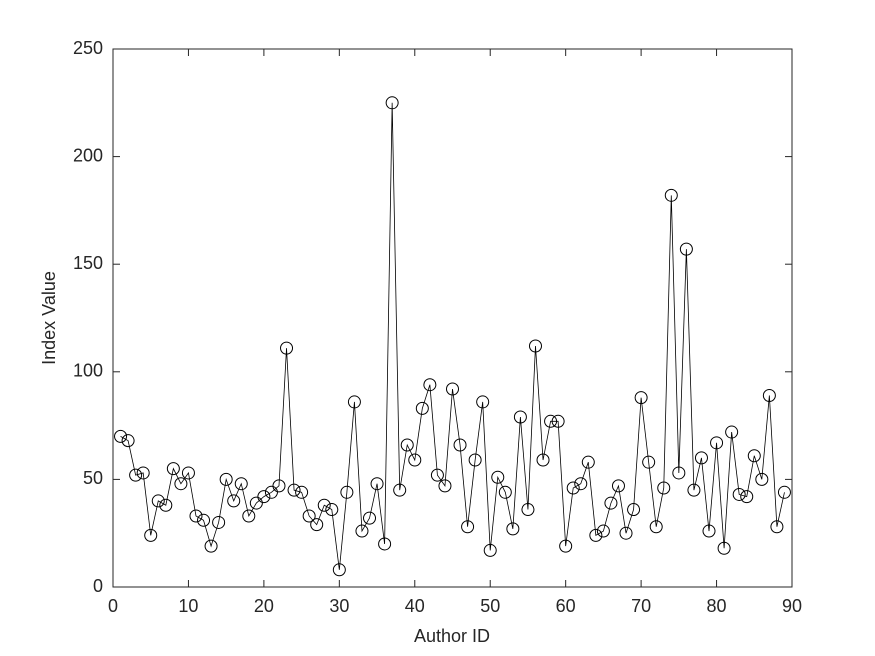 The image size is (875, 656). What do you see at coordinates (490, 606) in the screenshot?
I see `x-tick-label: 50` at bounding box center [490, 606].